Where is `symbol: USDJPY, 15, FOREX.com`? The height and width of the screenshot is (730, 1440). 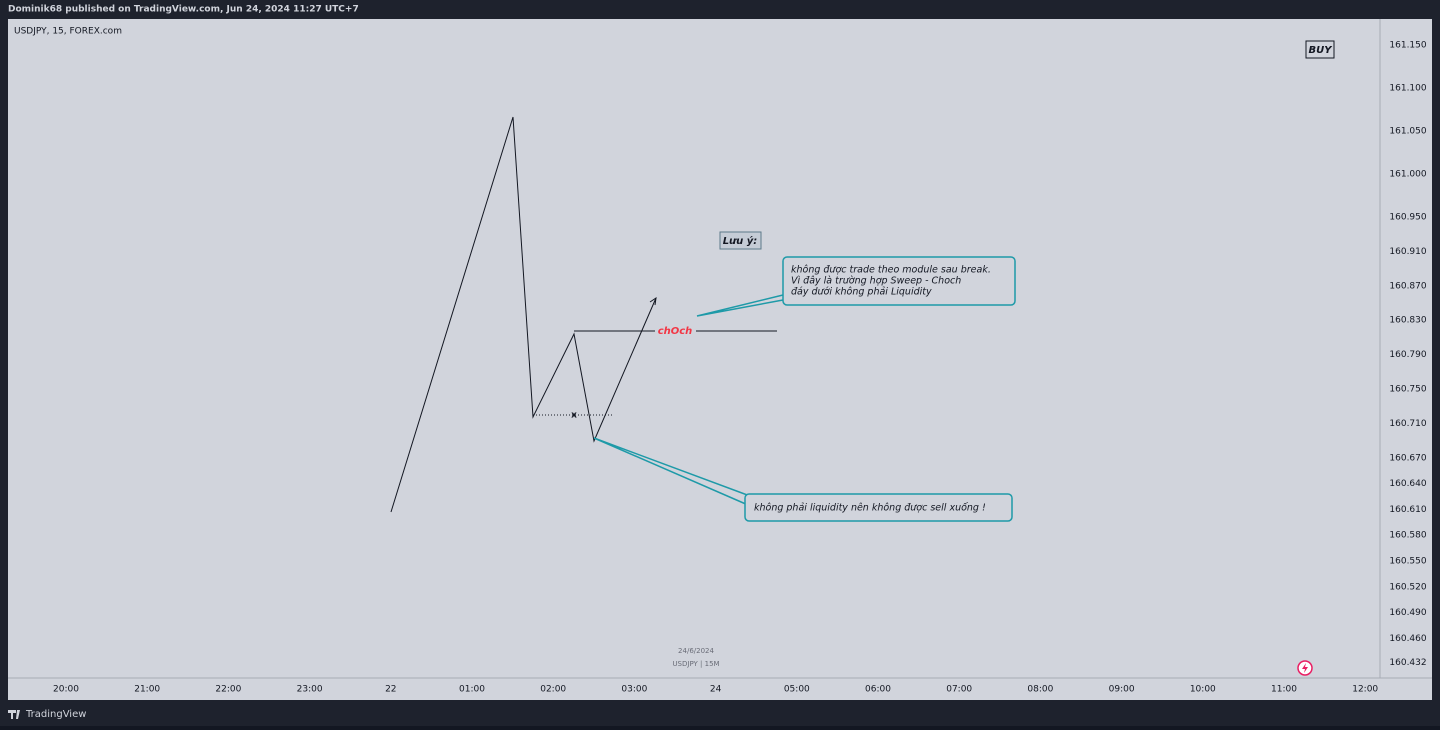 symbol: USDJPY, 15, FOREX.com is located at coordinates (68, 32).